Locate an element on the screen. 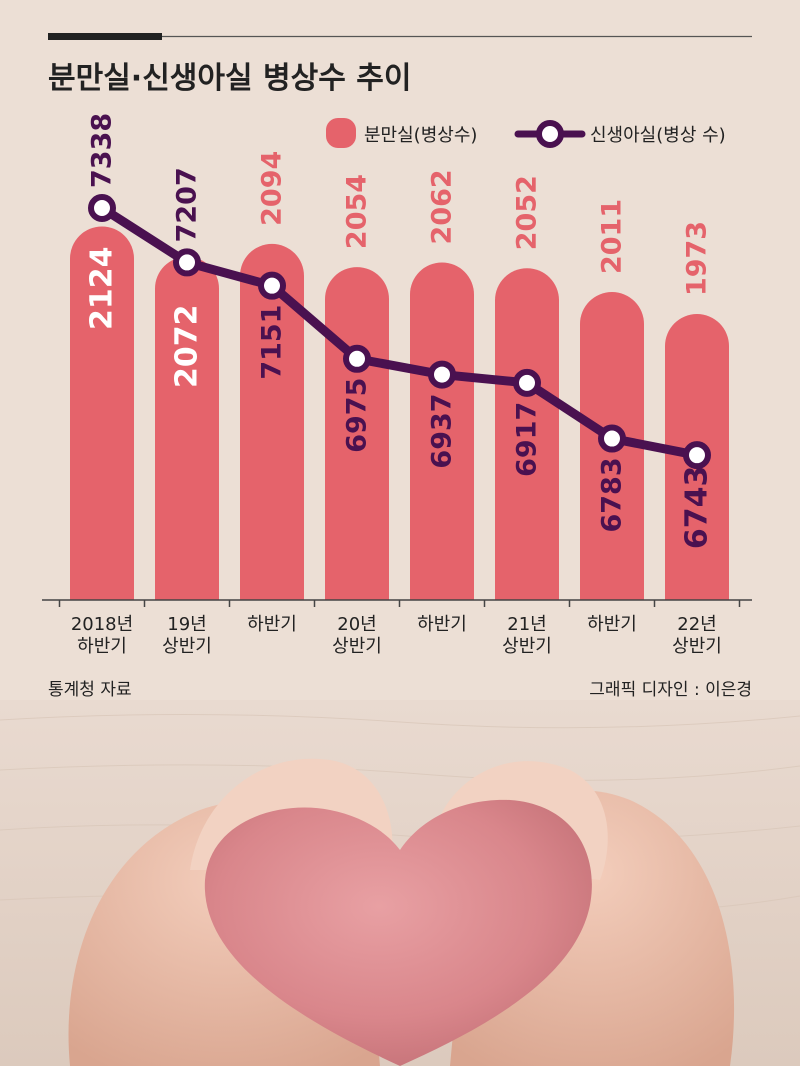 The width and height of the screenshot is (800, 1066). line-label-2: 7151 is located at coordinates (272, 342).